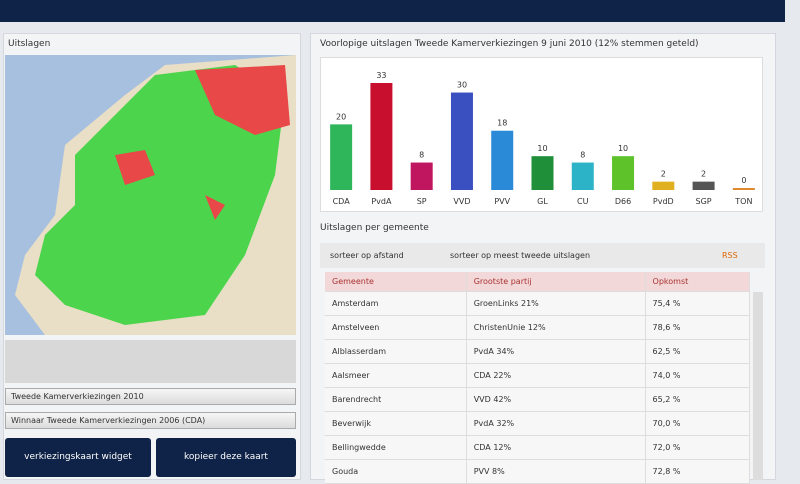  I want to click on column-header: Opkomst, so click(698, 282).